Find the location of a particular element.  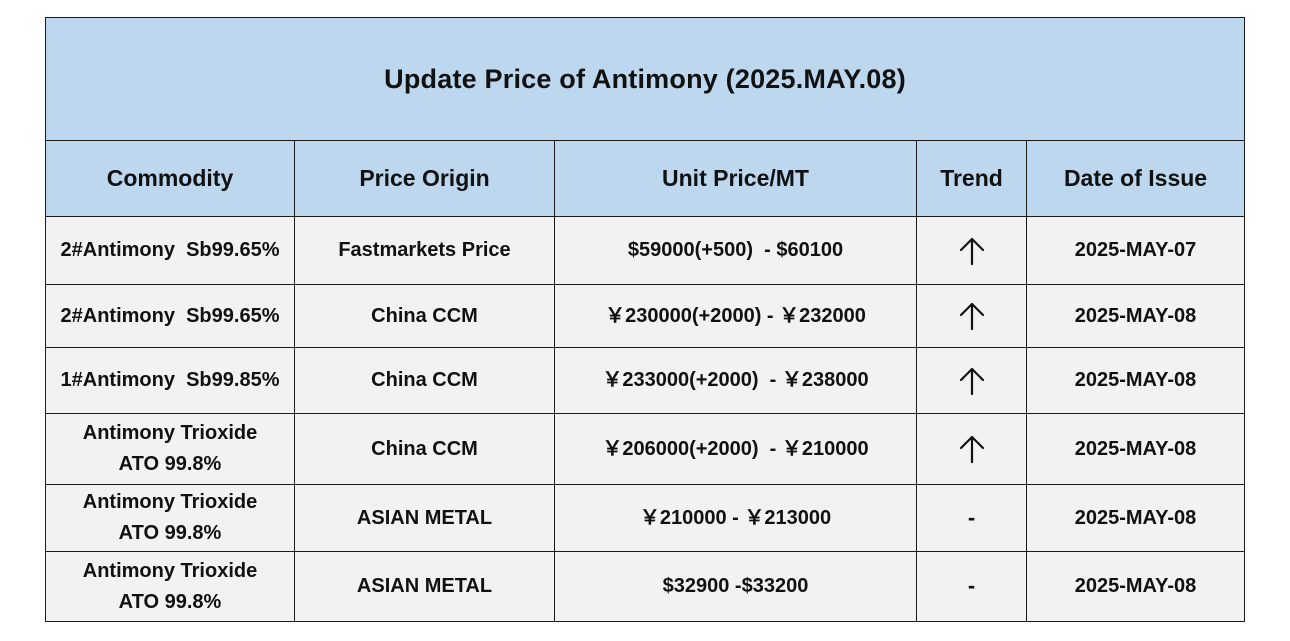

unit-price-cell: $59000(+500) - $60100 is located at coordinates (735, 250).